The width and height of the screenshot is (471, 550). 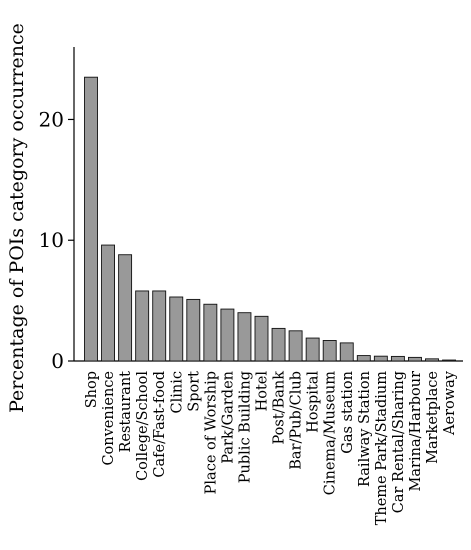 I want to click on x-tick-label: Public Building, so click(x=245, y=427).